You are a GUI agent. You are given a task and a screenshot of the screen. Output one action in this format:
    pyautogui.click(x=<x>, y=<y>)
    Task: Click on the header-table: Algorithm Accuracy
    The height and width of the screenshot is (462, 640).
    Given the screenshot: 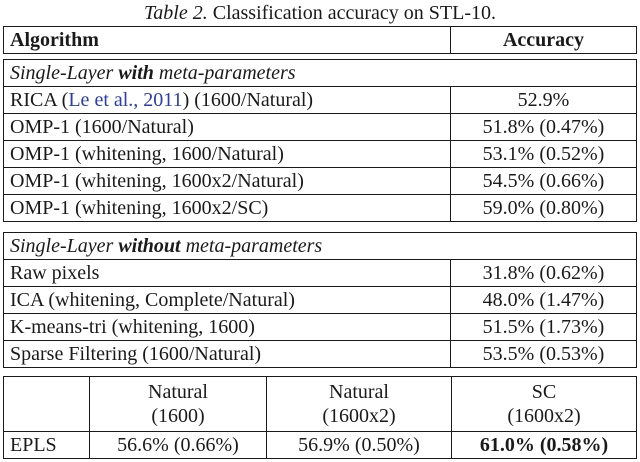 What is the action you would take?
    pyautogui.click(x=320, y=40)
    